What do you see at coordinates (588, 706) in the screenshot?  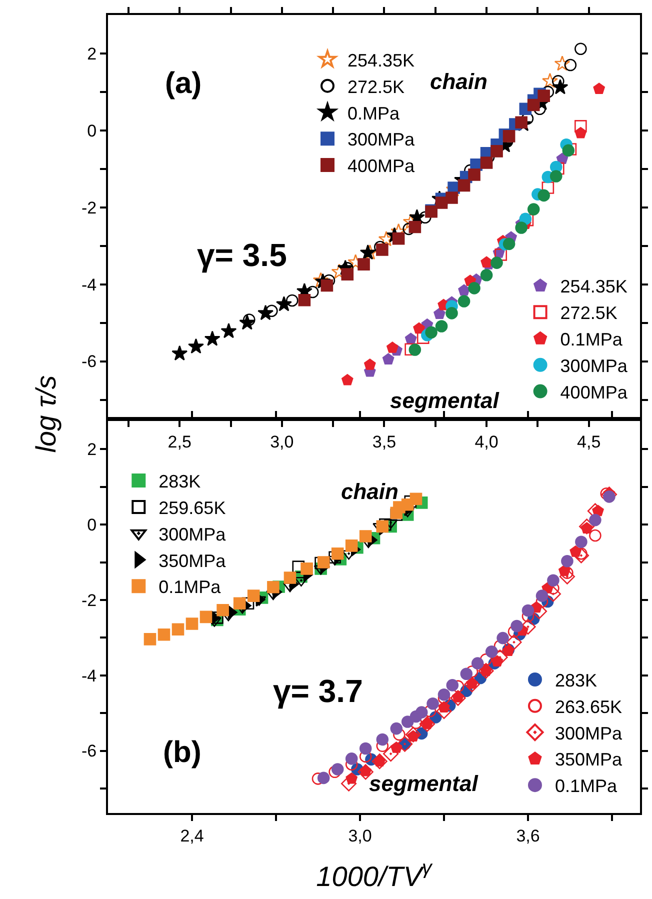 I see `legend-label: 263.65K` at bounding box center [588, 706].